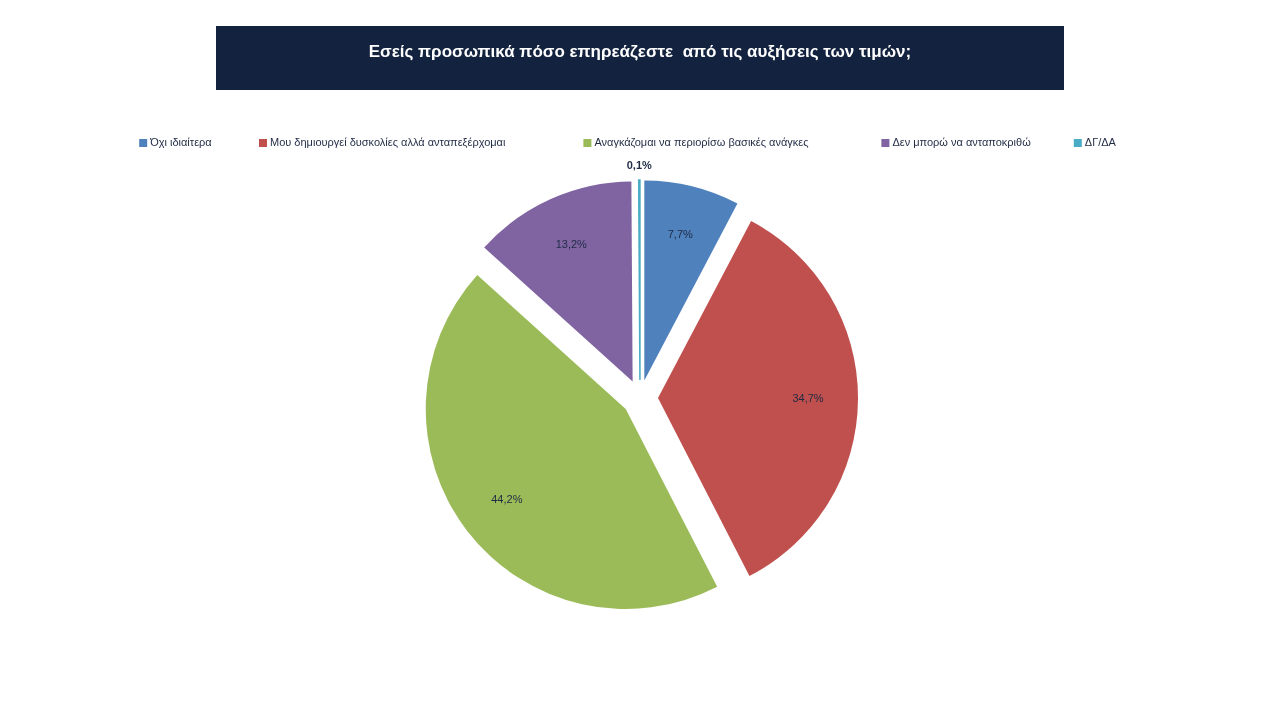 This screenshot has height=720, width=1280. What do you see at coordinates (808, 397) in the screenshot?
I see `data-label: 34,7%` at bounding box center [808, 397].